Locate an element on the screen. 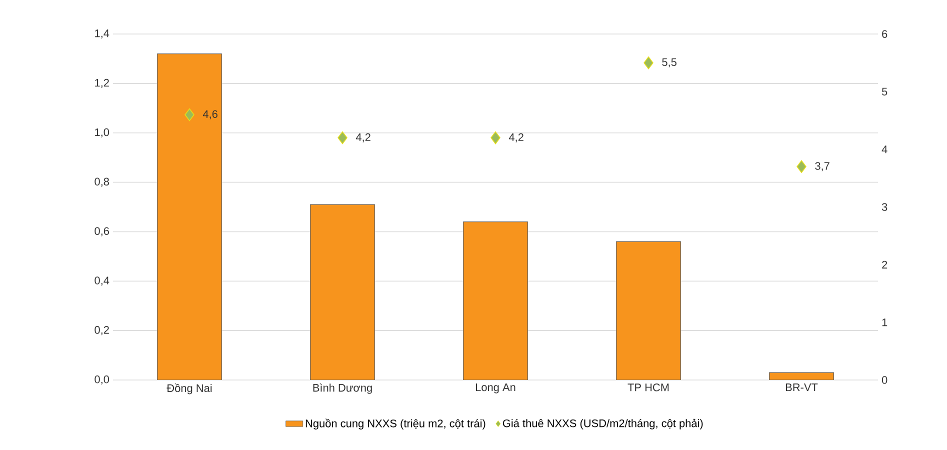 The image size is (947, 450). y-tick-label: 0,6 is located at coordinates (101, 231).